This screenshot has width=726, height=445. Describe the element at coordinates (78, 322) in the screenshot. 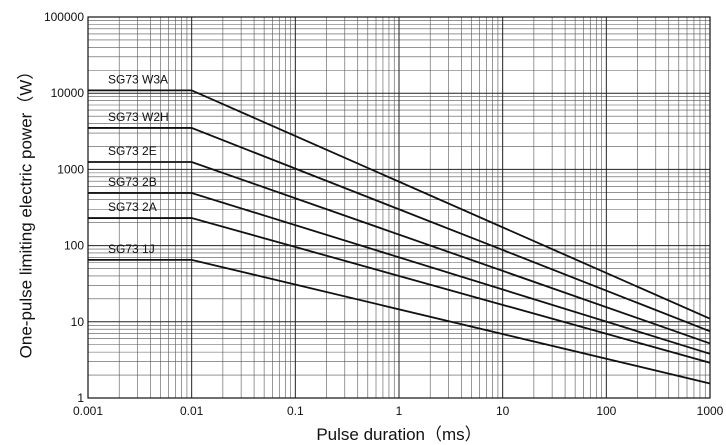

I see `y-tick-label: 10` at that location.